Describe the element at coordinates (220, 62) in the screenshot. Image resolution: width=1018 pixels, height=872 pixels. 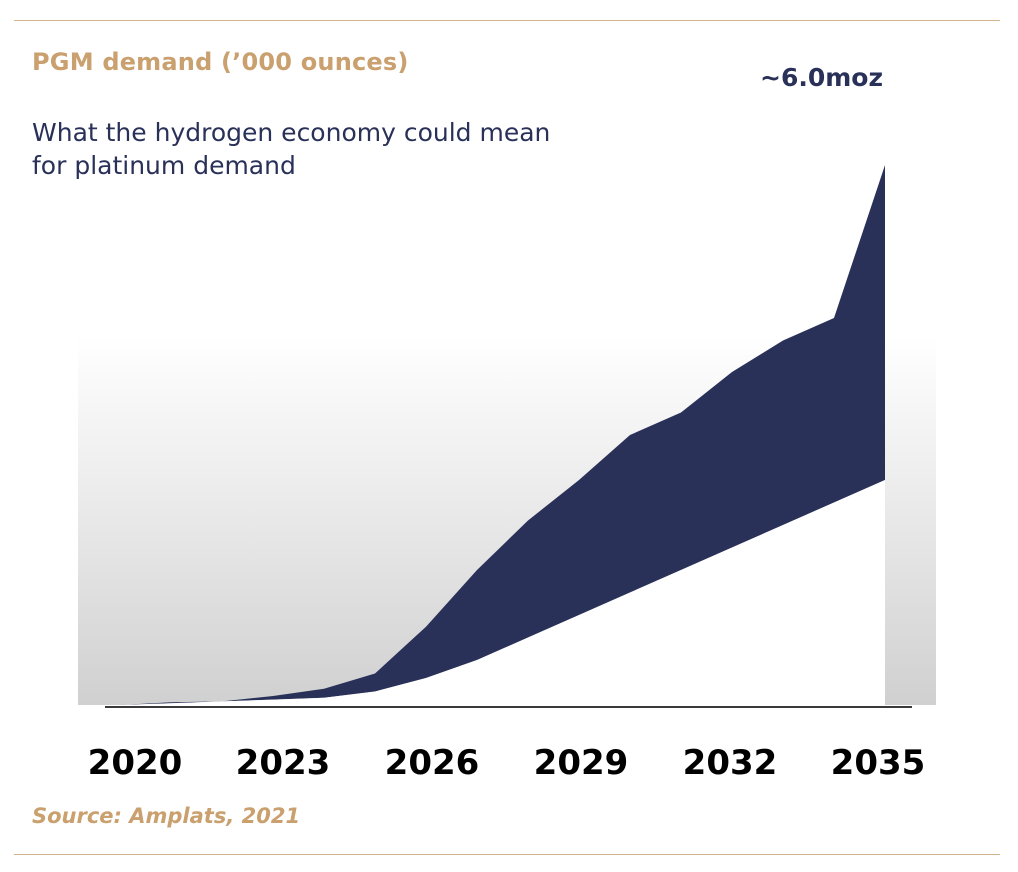
I see `chart-title: PGM demand (’000 ounces)` at that location.